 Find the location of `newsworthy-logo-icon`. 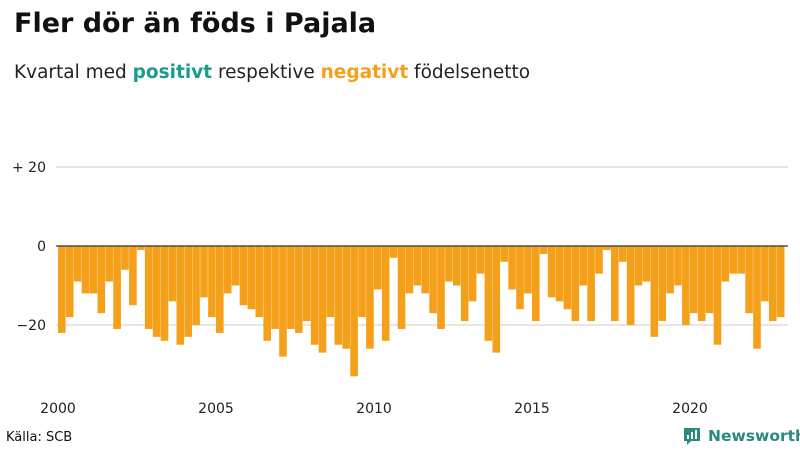

newsworthy-logo-icon is located at coordinates (692, 436).